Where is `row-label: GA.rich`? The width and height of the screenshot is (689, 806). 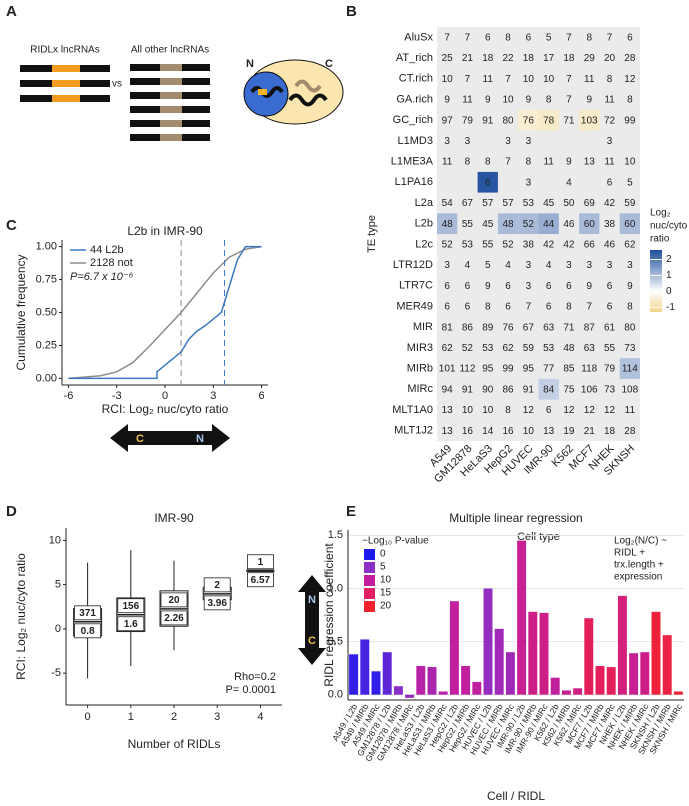 row-label: GA.rich is located at coordinates (414, 99).